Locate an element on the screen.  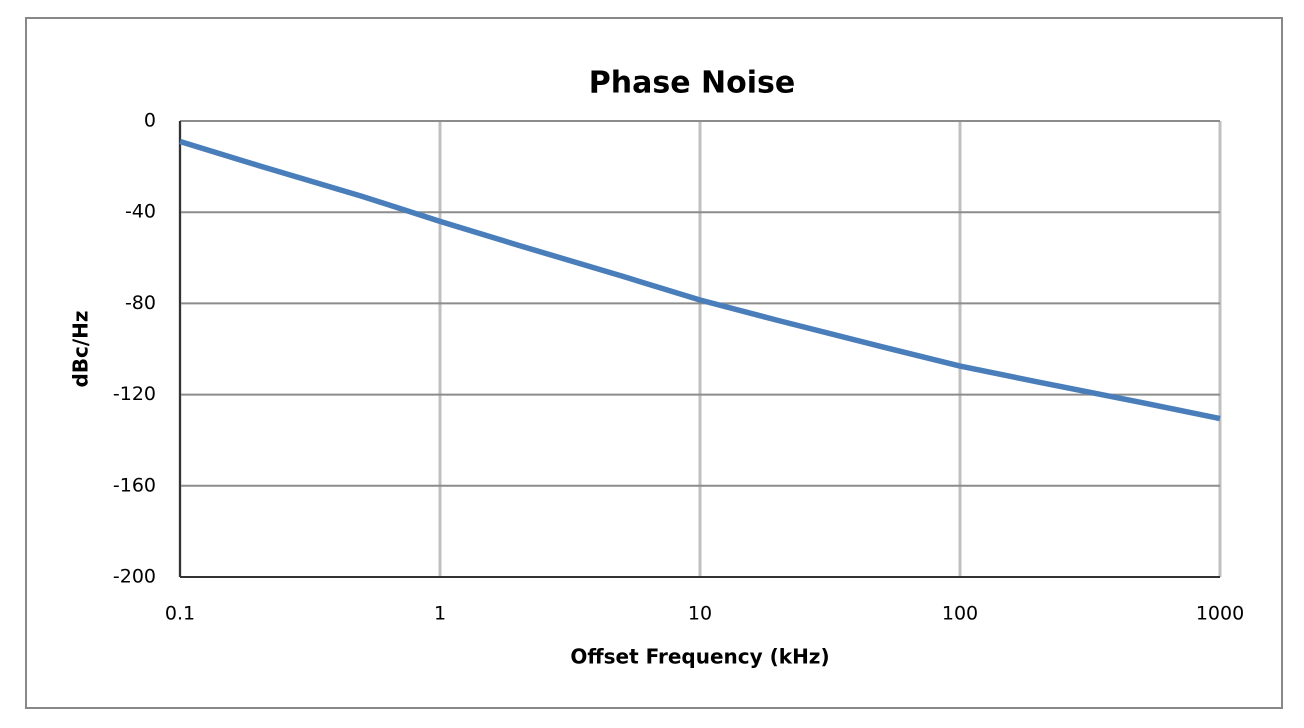
y-tick-label: -80 is located at coordinates (140, 303).